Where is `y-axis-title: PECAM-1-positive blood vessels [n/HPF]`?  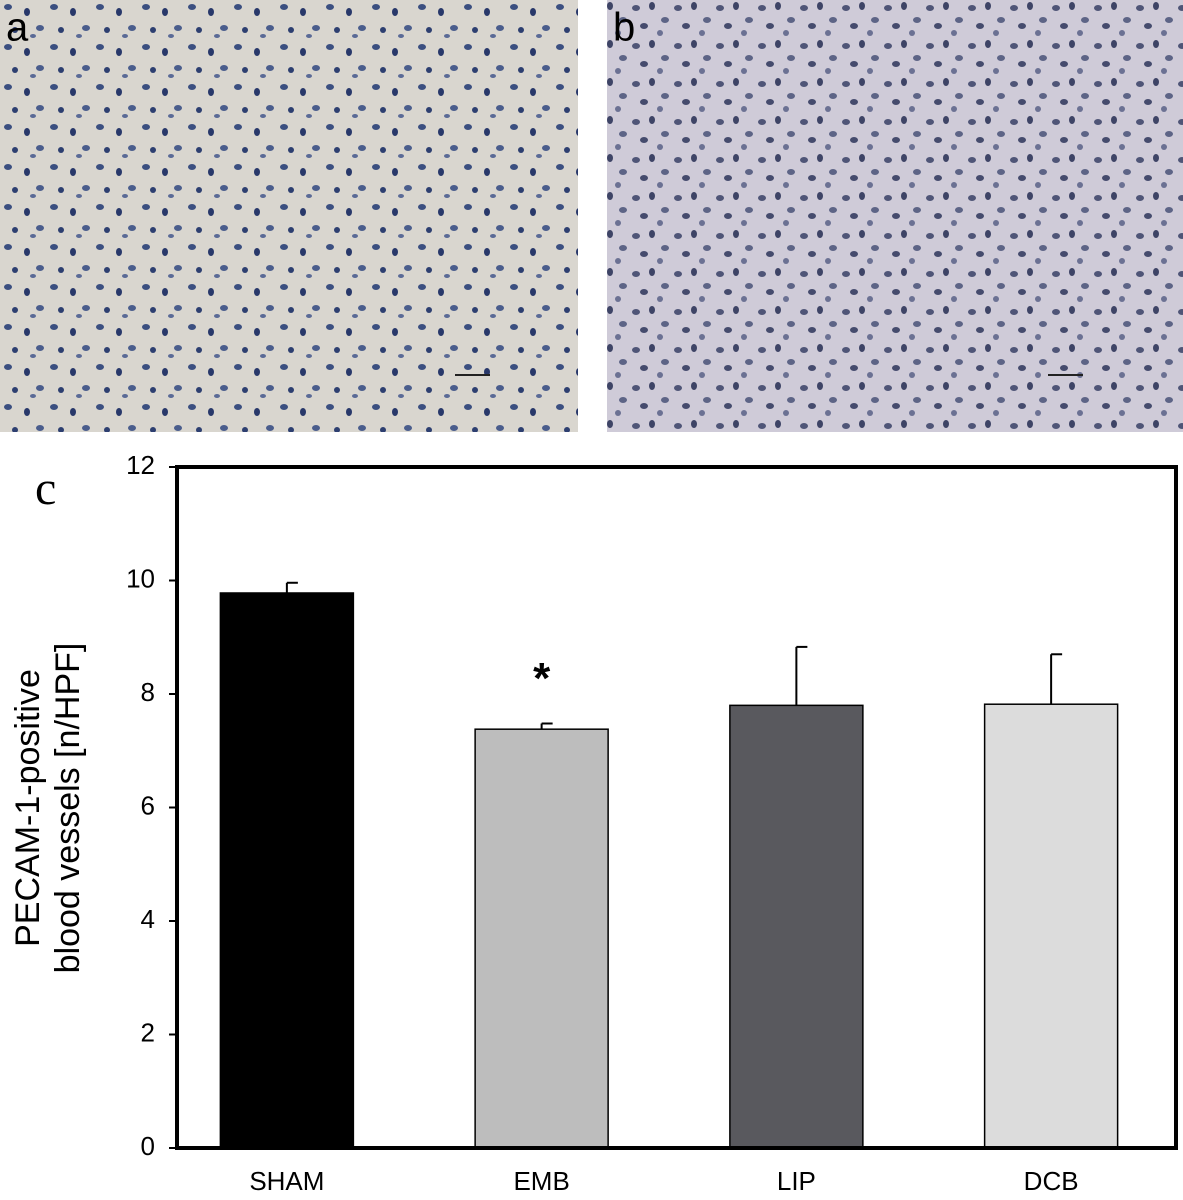
y-axis-title: PECAM-1-positive blood vessels [n/HPF] is located at coordinates (48, 808).